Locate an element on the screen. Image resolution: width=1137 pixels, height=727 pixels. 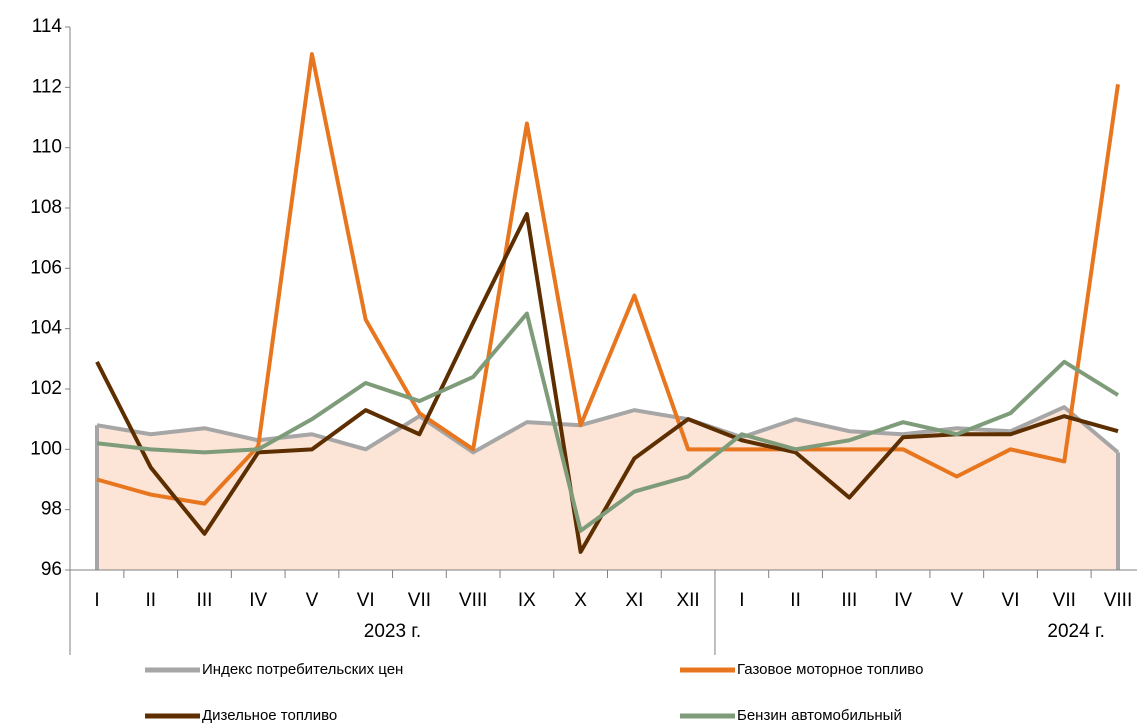
y-tick-label: 96 is located at coordinates (51, 569).